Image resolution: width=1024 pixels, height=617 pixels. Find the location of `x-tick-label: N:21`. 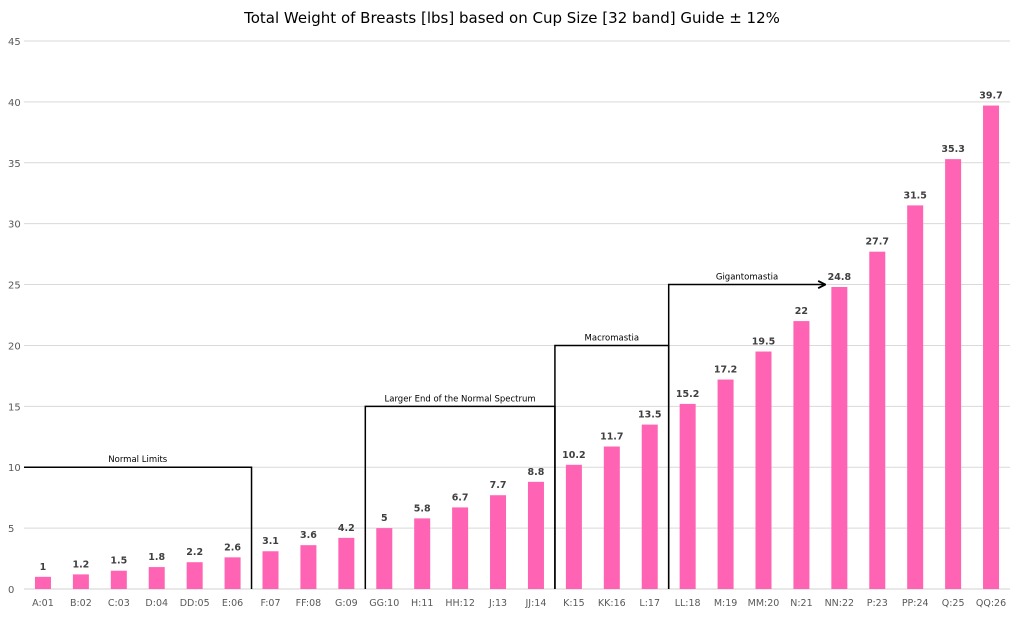

x-tick-label: N:21 is located at coordinates (801, 603).